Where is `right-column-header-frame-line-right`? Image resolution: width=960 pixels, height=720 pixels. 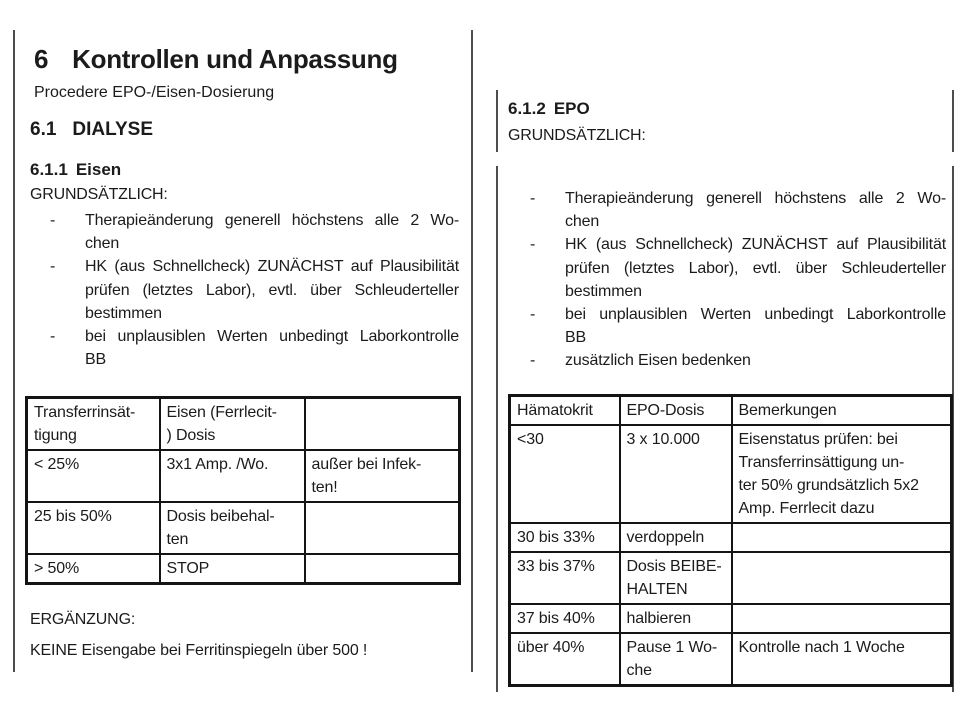 right-column-header-frame-line-right is located at coordinates (953, 121).